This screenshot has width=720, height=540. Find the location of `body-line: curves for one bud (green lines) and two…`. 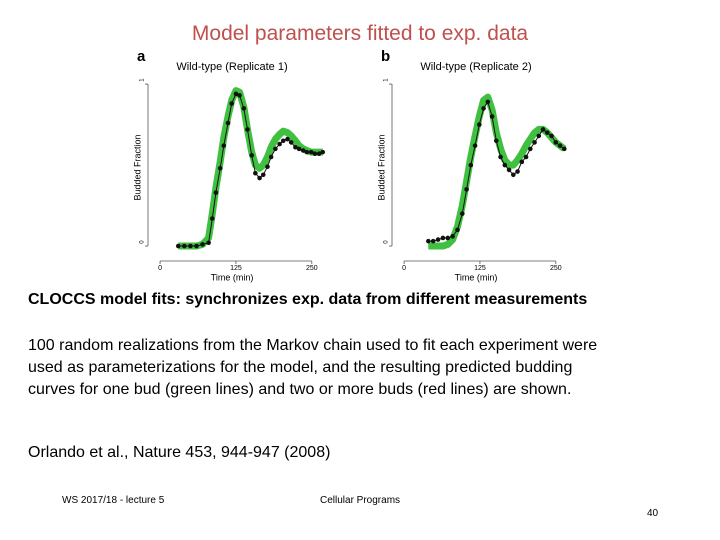

body-line: curves for one bud (green lines) and two… is located at coordinates (300, 389).